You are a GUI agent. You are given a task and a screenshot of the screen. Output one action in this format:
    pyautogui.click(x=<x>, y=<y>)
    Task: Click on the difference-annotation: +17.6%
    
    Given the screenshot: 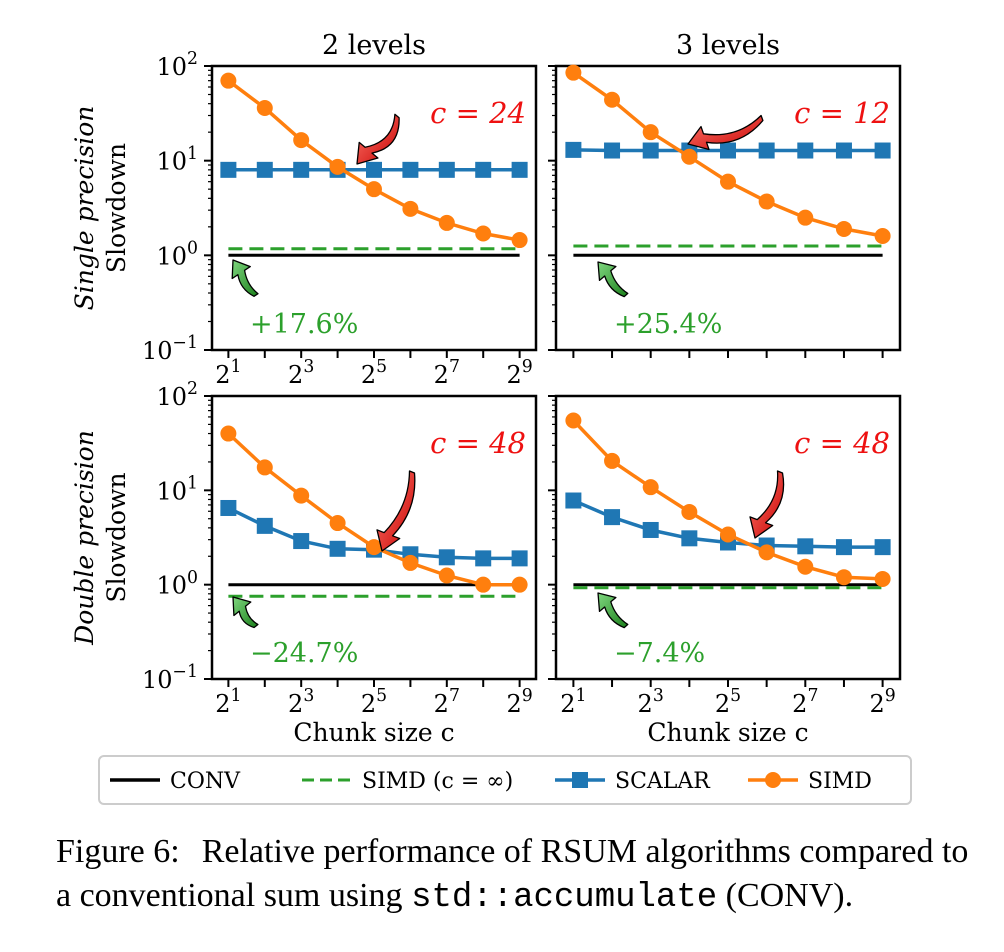 What is the action you would take?
    pyautogui.click(x=304, y=324)
    